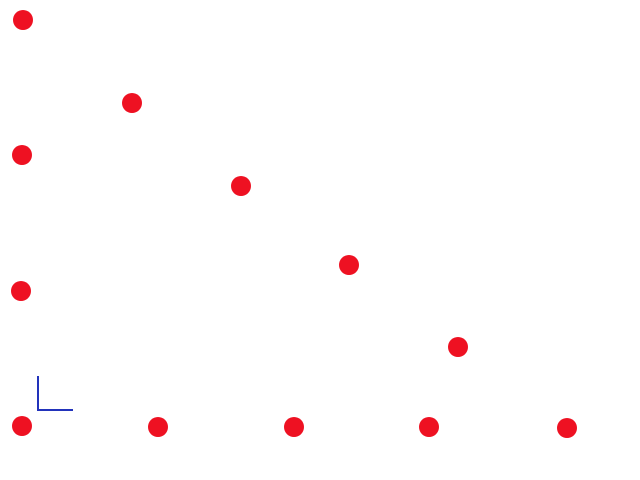  Describe the element at coordinates (55, 393) in the screenshot. I see `axis-corner-icon` at that location.